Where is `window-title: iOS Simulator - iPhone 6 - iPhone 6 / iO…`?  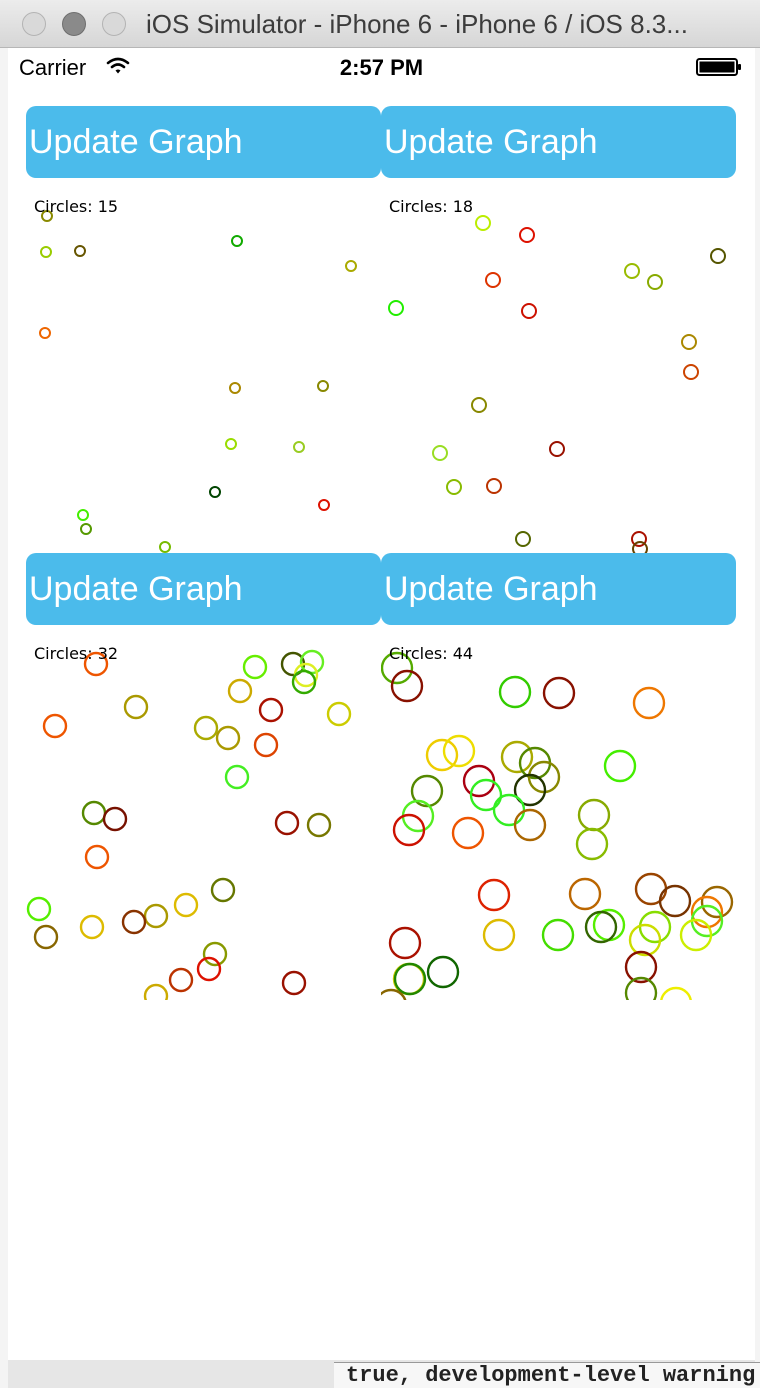 window-title: iOS Simulator - iPhone 6 - iPhone 6 / iO… is located at coordinates (417, 24).